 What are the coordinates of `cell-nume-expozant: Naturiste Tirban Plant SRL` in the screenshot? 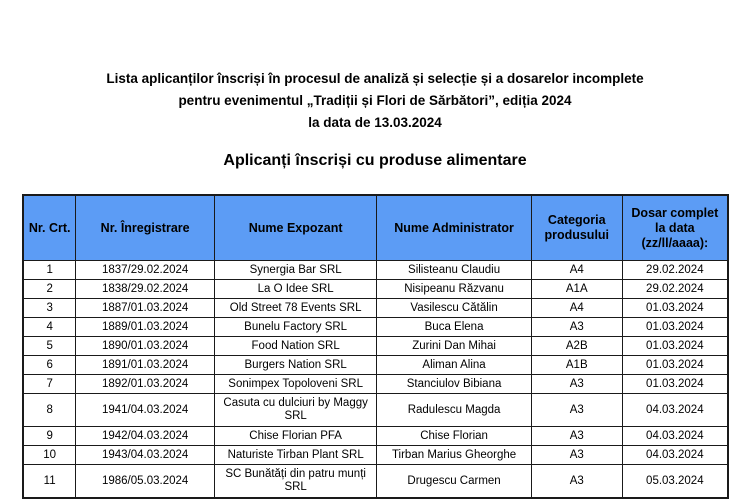 It's located at (295, 455).